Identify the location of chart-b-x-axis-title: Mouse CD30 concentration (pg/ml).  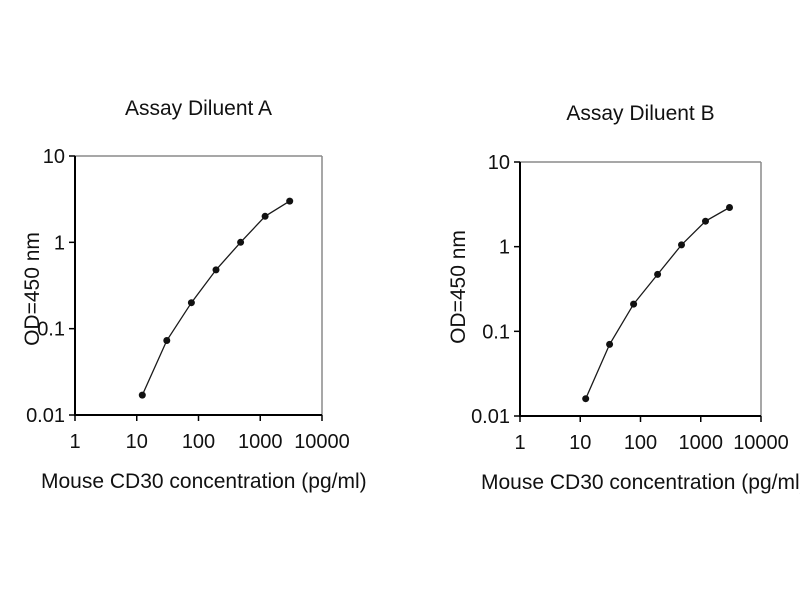
(640, 482).